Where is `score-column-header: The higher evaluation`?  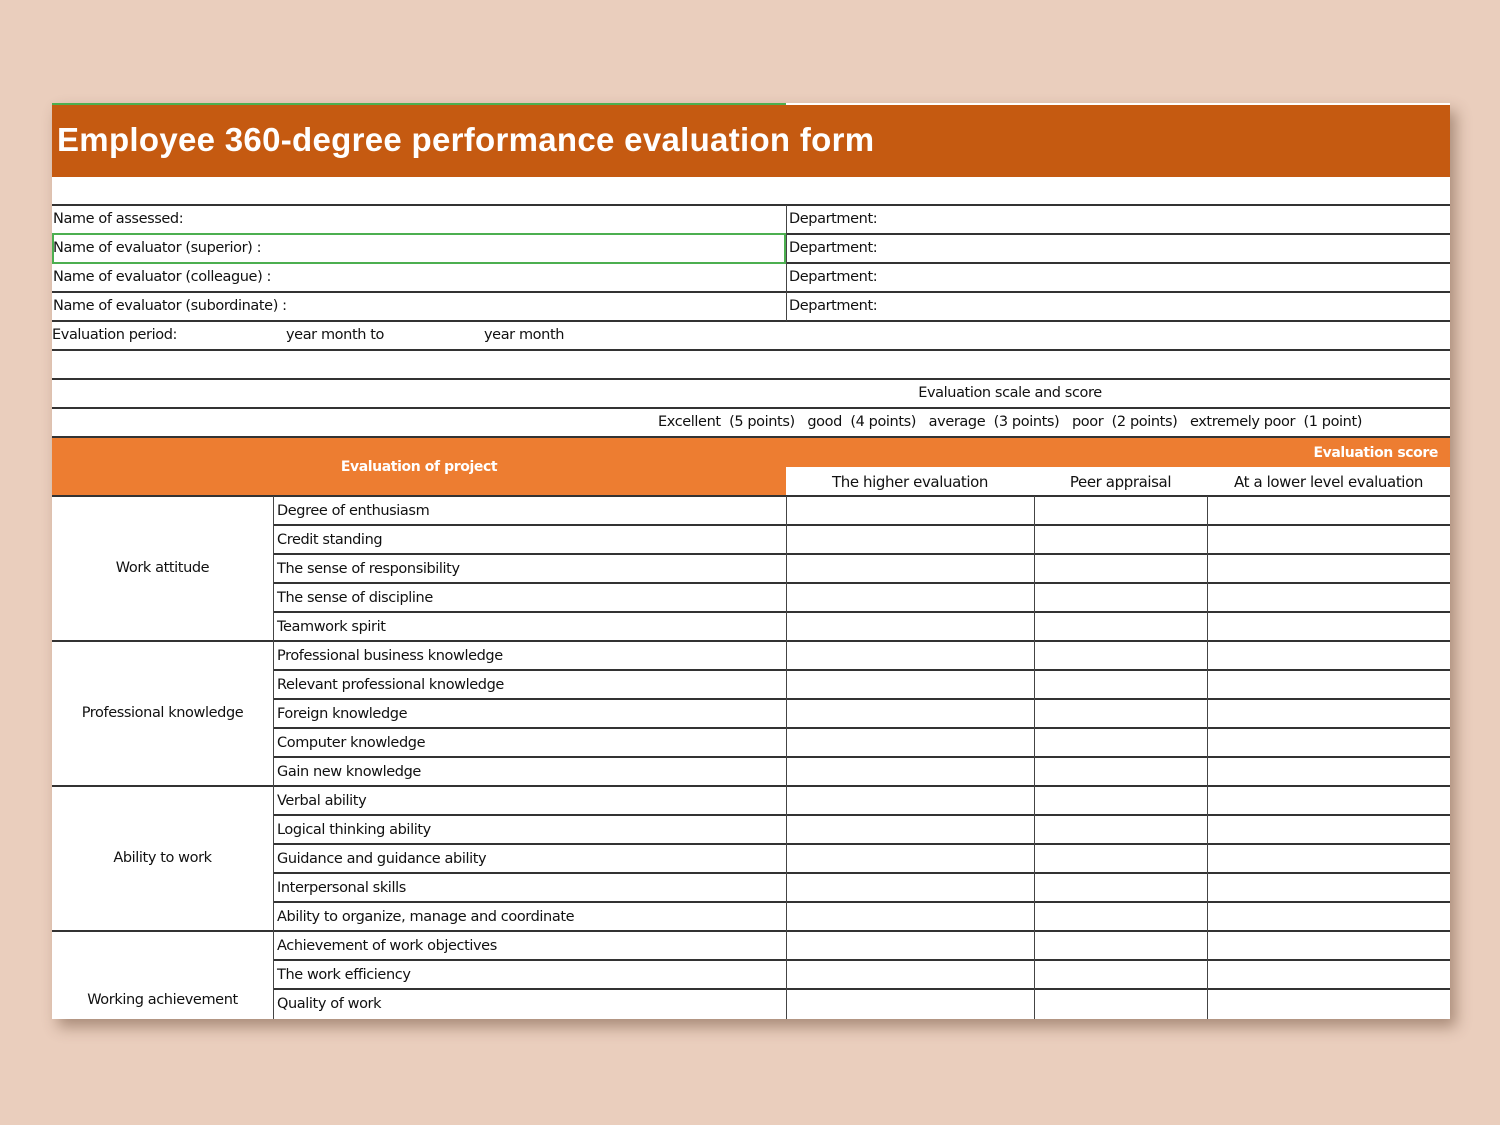
score-column-header: The higher evaluation is located at coordinates (910, 482).